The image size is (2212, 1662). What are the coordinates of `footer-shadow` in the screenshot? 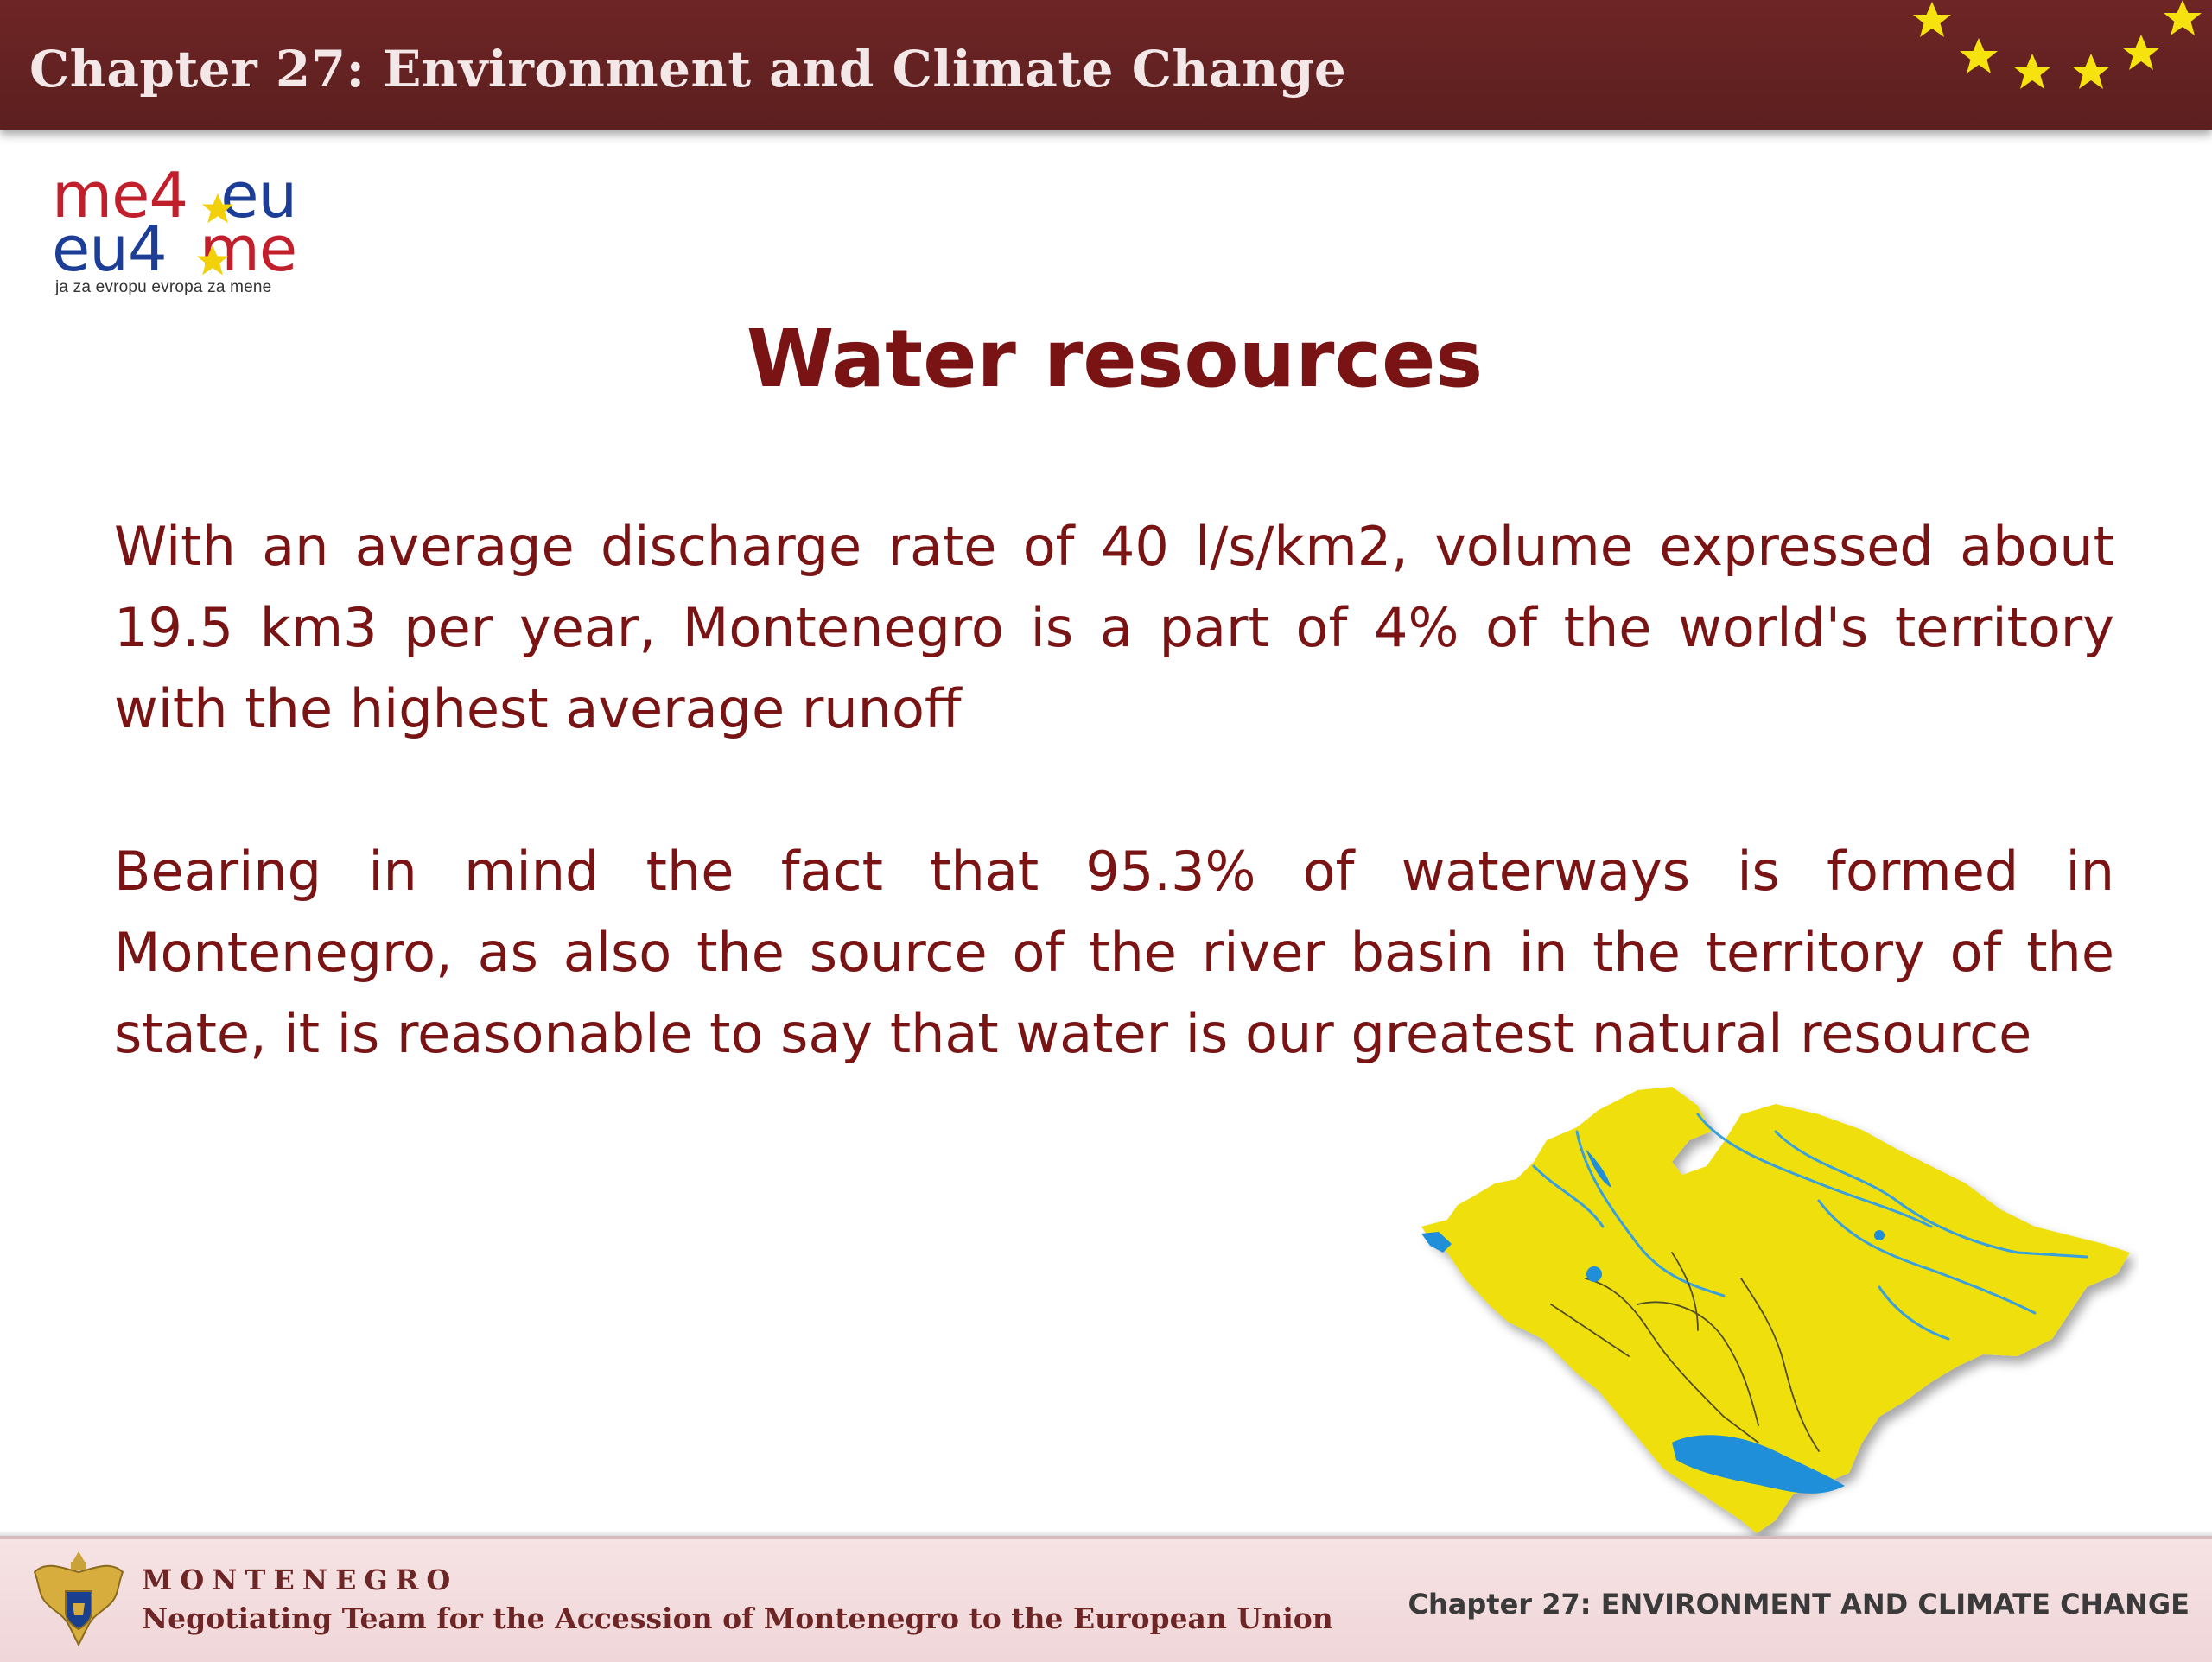 It's located at (1106, 1534).